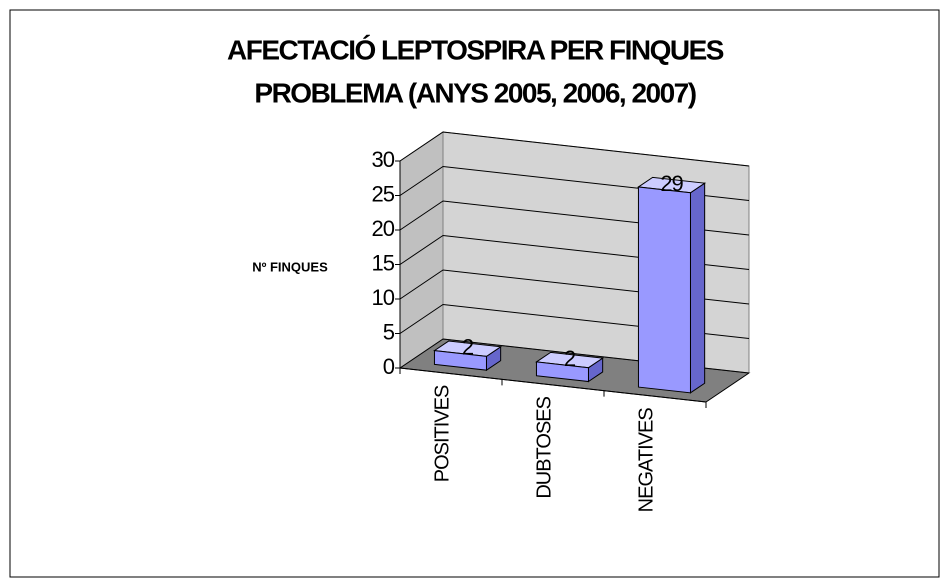  Describe the element at coordinates (383, 193) in the screenshot. I see `y-tick-label: 25` at that location.